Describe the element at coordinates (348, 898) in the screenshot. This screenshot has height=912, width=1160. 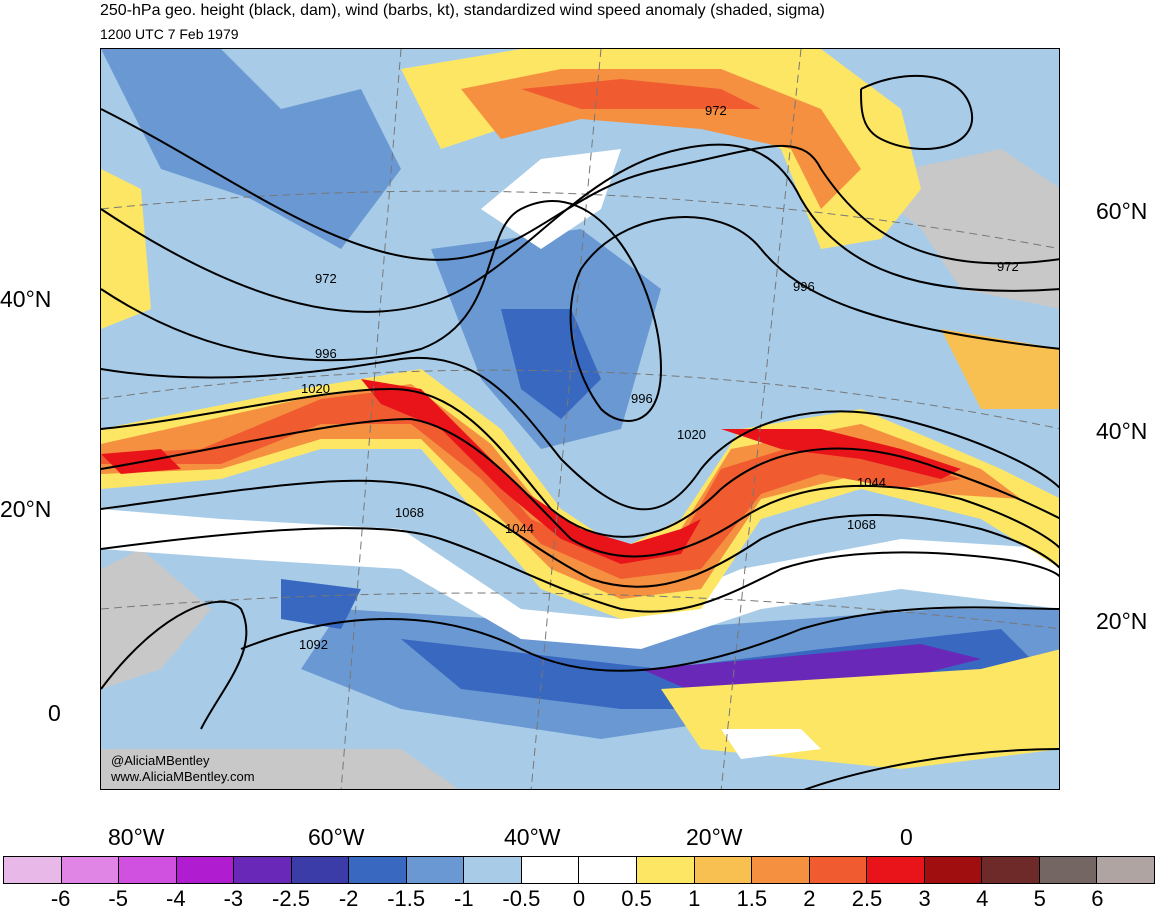
I see `colorbar-tick-label: -2` at that location.